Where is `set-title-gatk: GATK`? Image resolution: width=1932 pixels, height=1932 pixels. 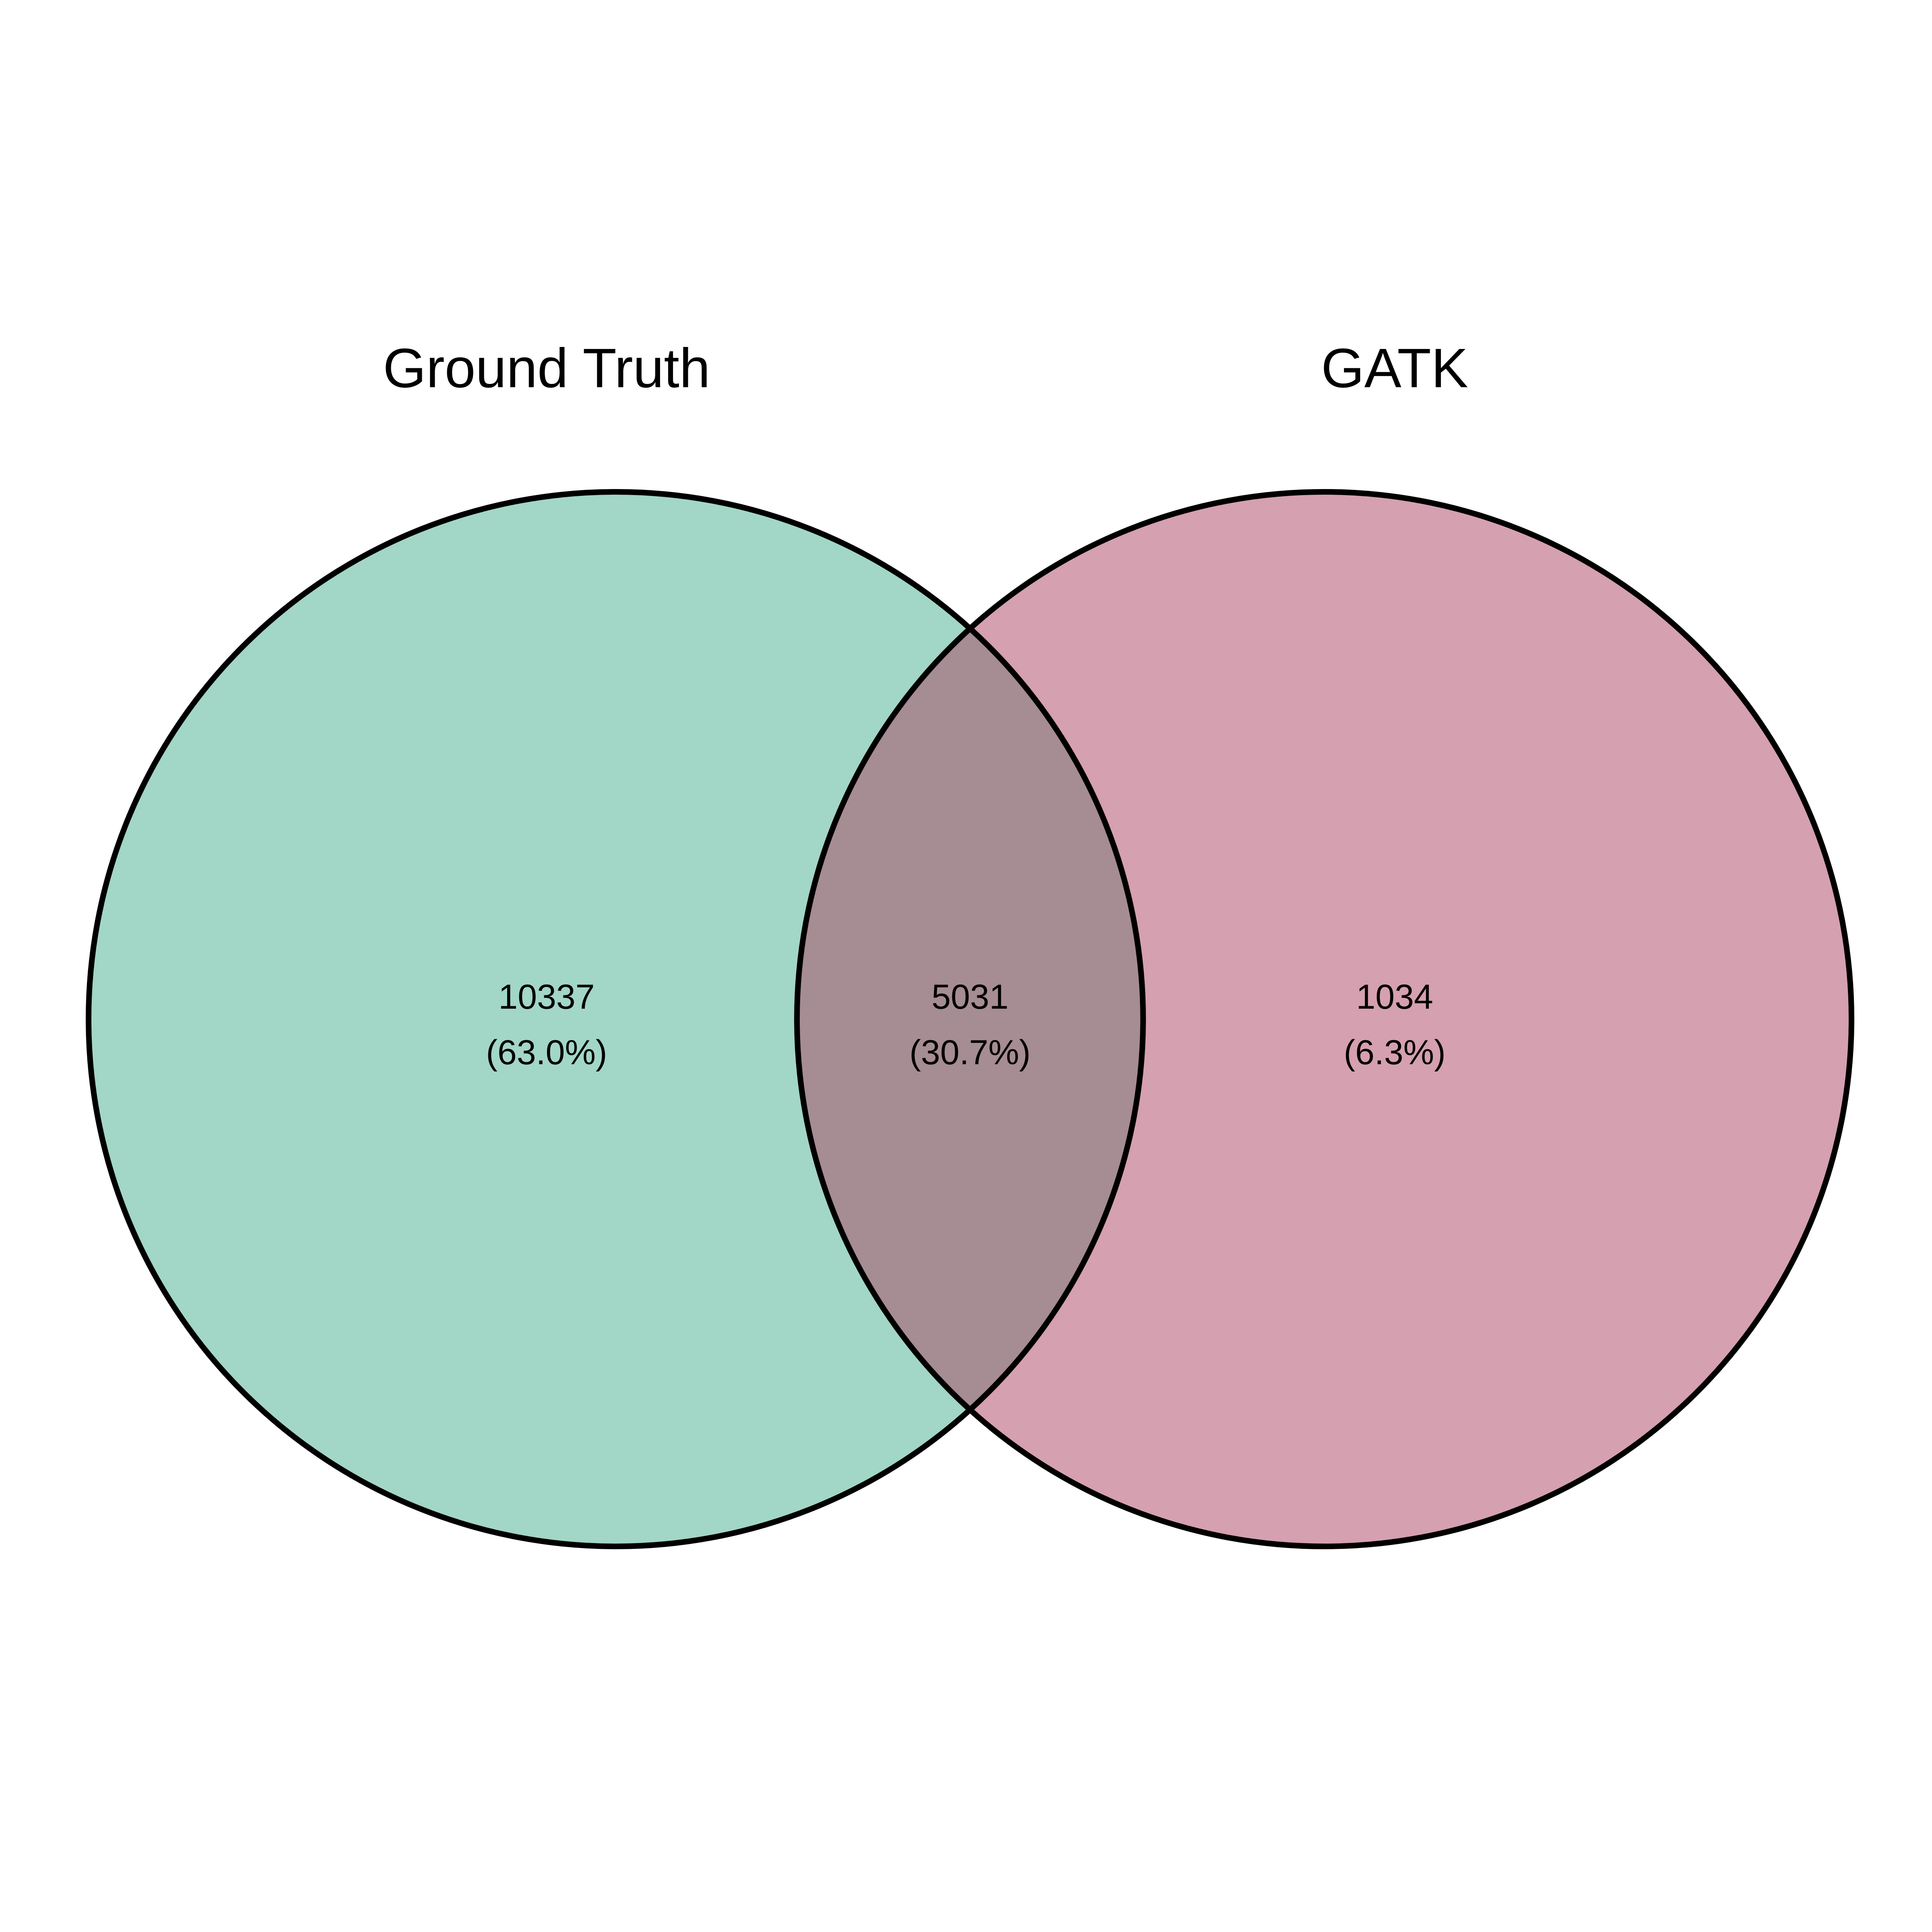 set-title-gatk: GATK is located at coordinates (1394, 368).